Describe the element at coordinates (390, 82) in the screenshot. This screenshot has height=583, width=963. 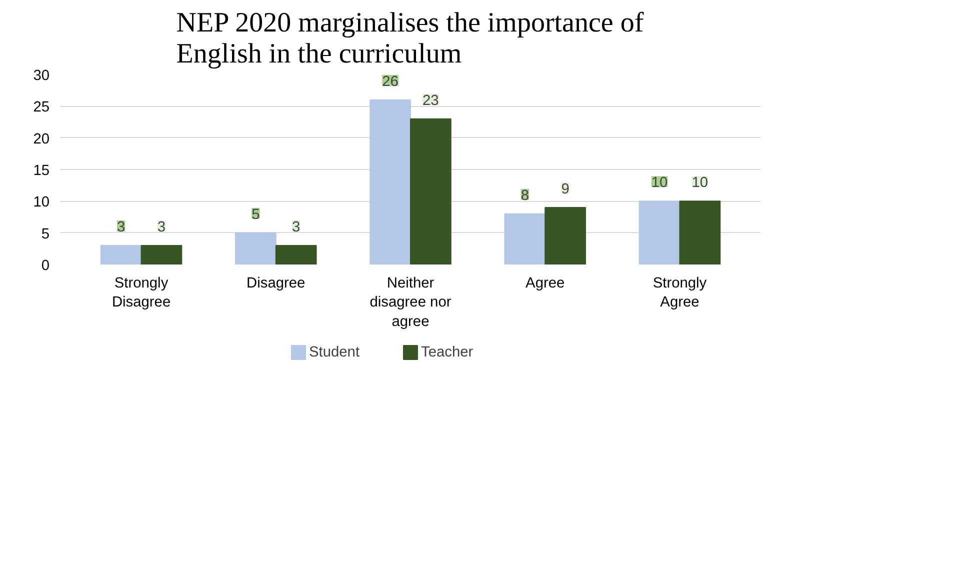
I see `data-label: 26` at that location.